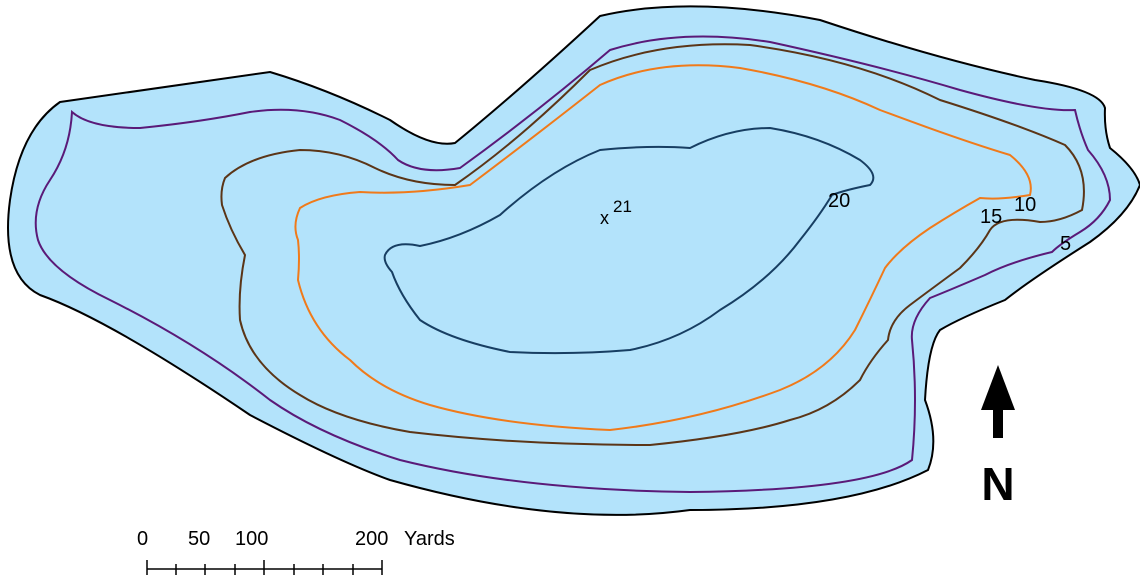 Image resolution: width=1140 pixels, height=575 pixels. I want to click on contour-label-10: 10, so click(1025, 205).